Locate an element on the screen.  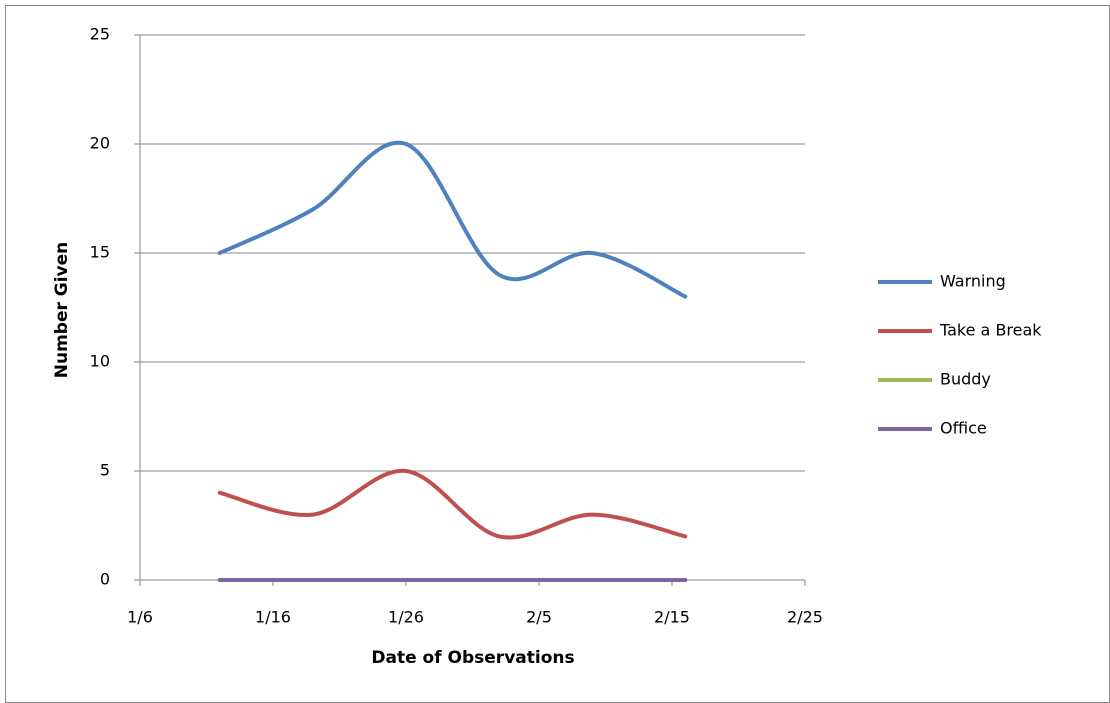
y-tick-label: 0 is located at coordinates (105, 579).